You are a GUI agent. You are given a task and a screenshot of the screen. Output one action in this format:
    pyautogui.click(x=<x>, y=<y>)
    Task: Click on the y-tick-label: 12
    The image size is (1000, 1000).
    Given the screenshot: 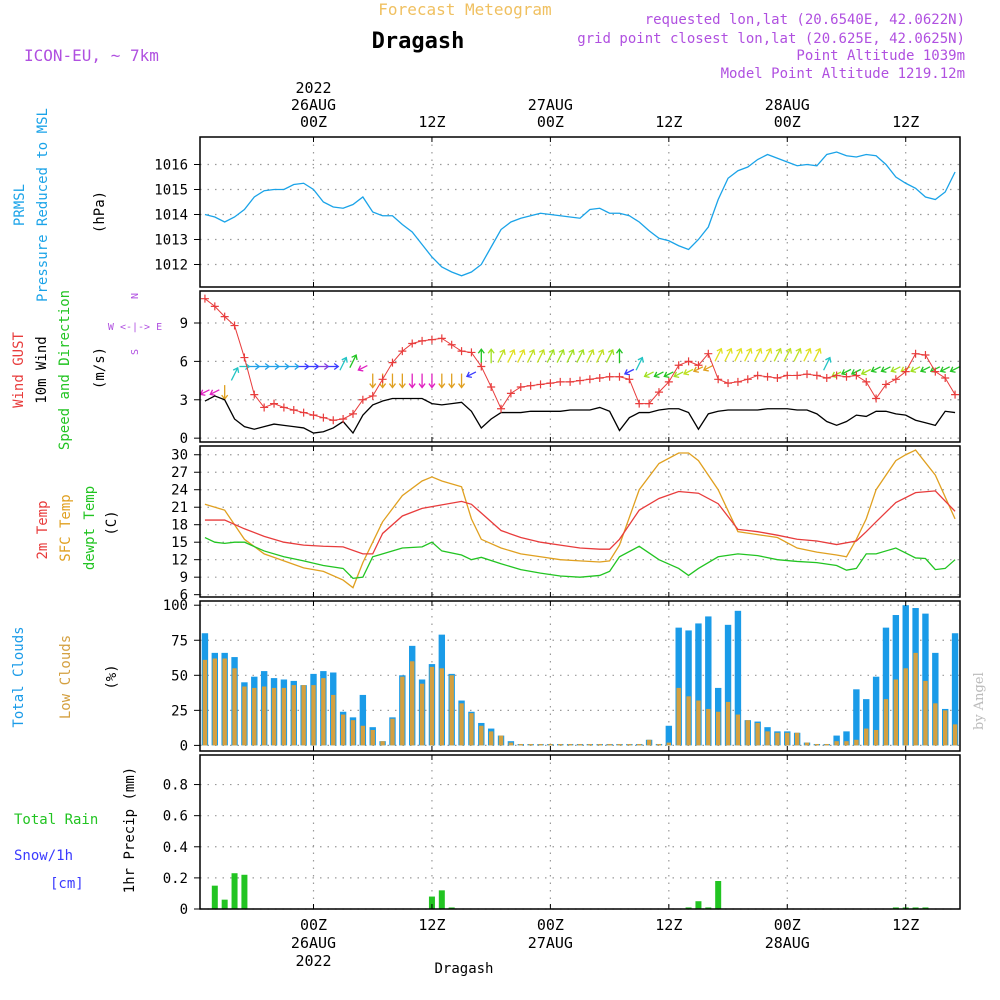 What is the action you would take?
    pyautogui.click(x=179, y=561)
    